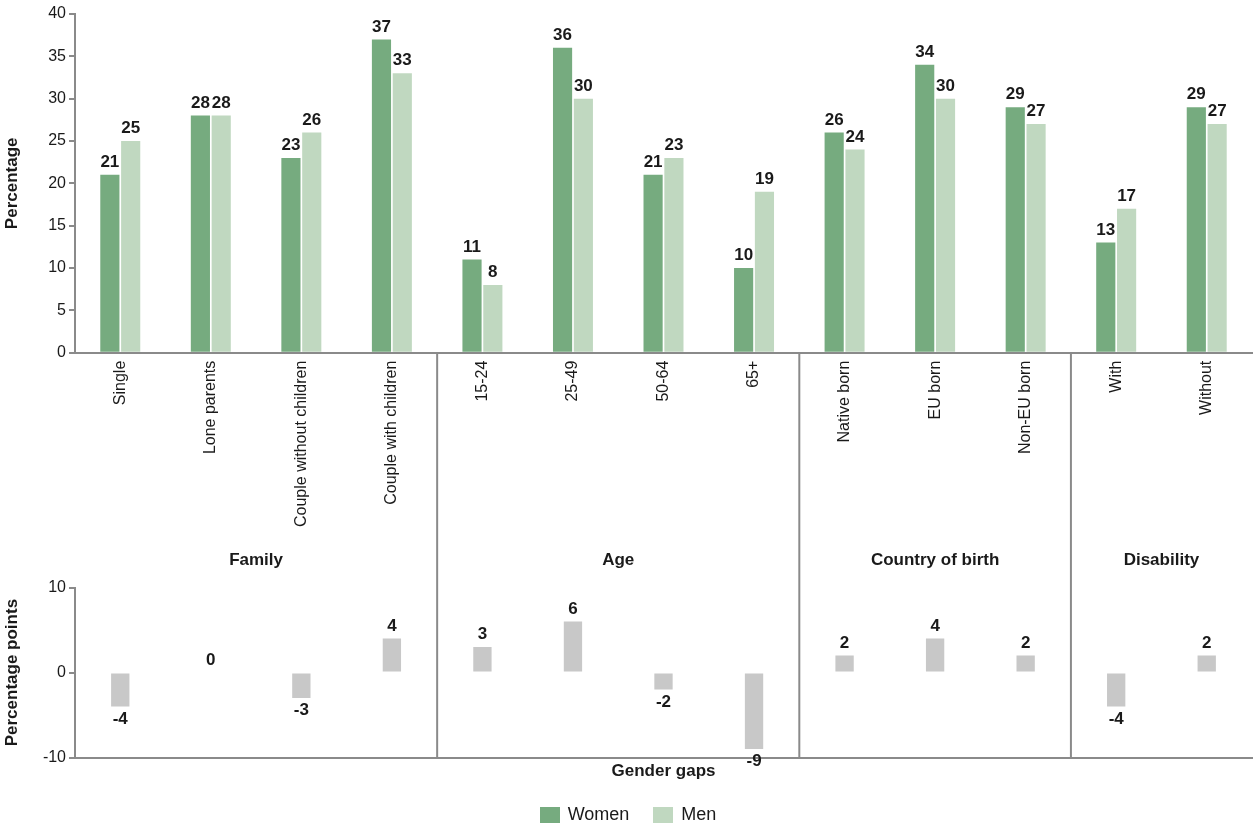 The height and width of the screenshot is (832, 1256). What do you see at coordinates (925, 51) in the screenshot?
I see `data-label: 34` at bounding box center [925, 51].